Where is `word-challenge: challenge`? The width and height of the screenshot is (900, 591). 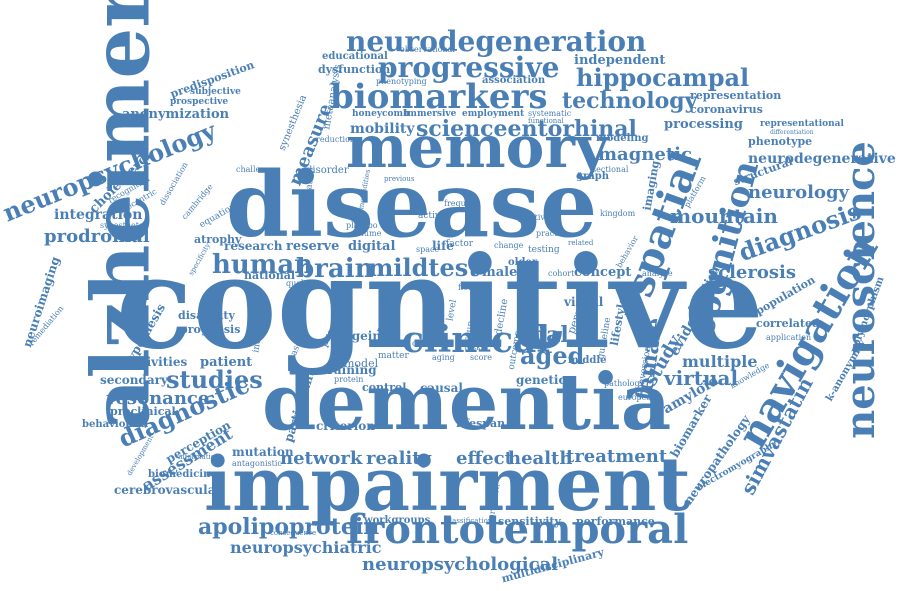 word-challenge: challenge is located at coordinates (256, 169).